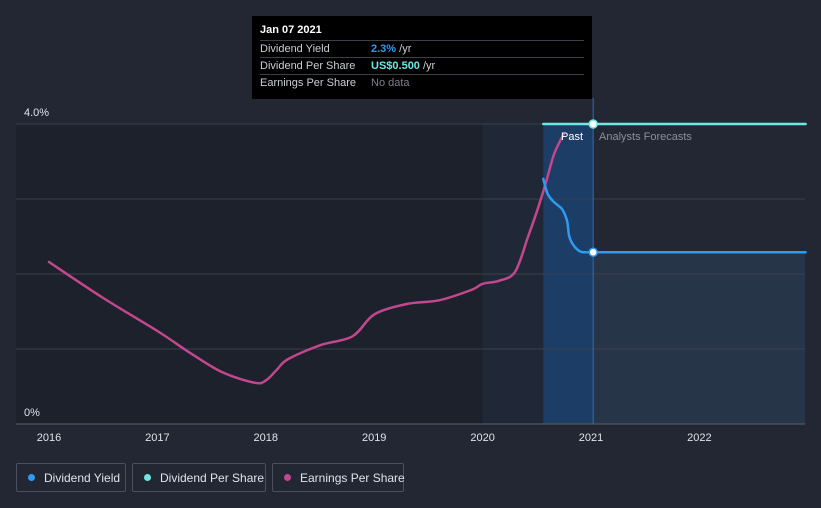 The width and height of the screenshot is (821, 508). Describe the element at coordinates (308, 66) in the screenshot. I see `tooltip-label: Dividend Per Share` at that location.